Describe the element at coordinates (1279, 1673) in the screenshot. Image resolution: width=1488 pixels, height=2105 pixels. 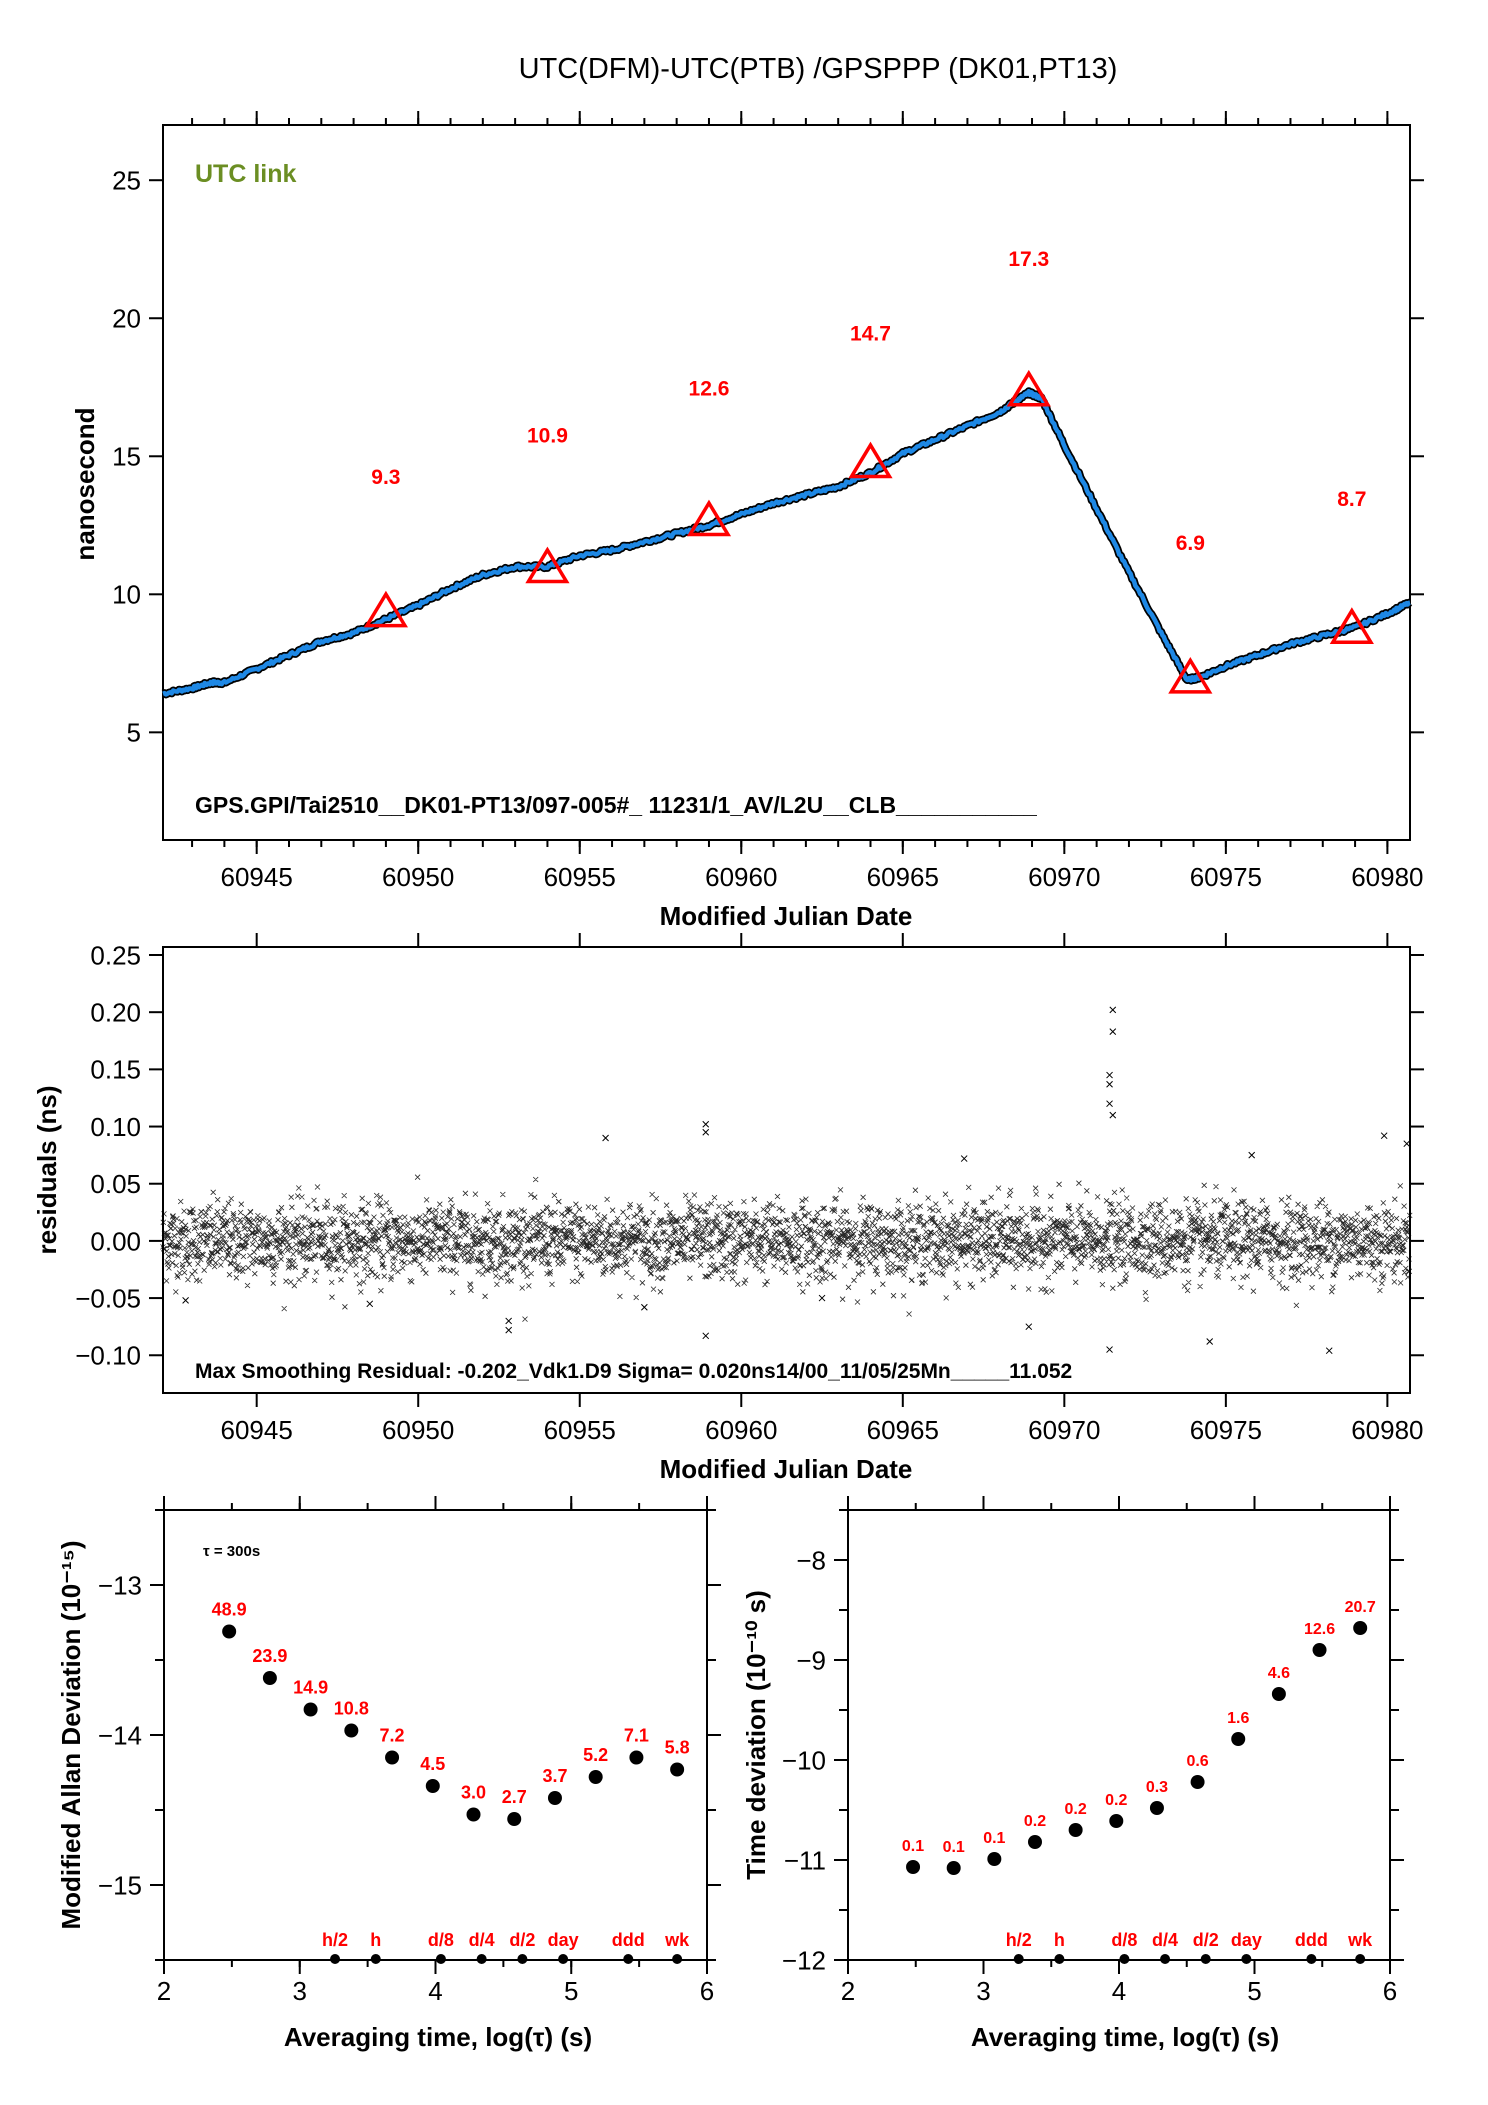
I see `deviation-point-label: 4.6` at that location.